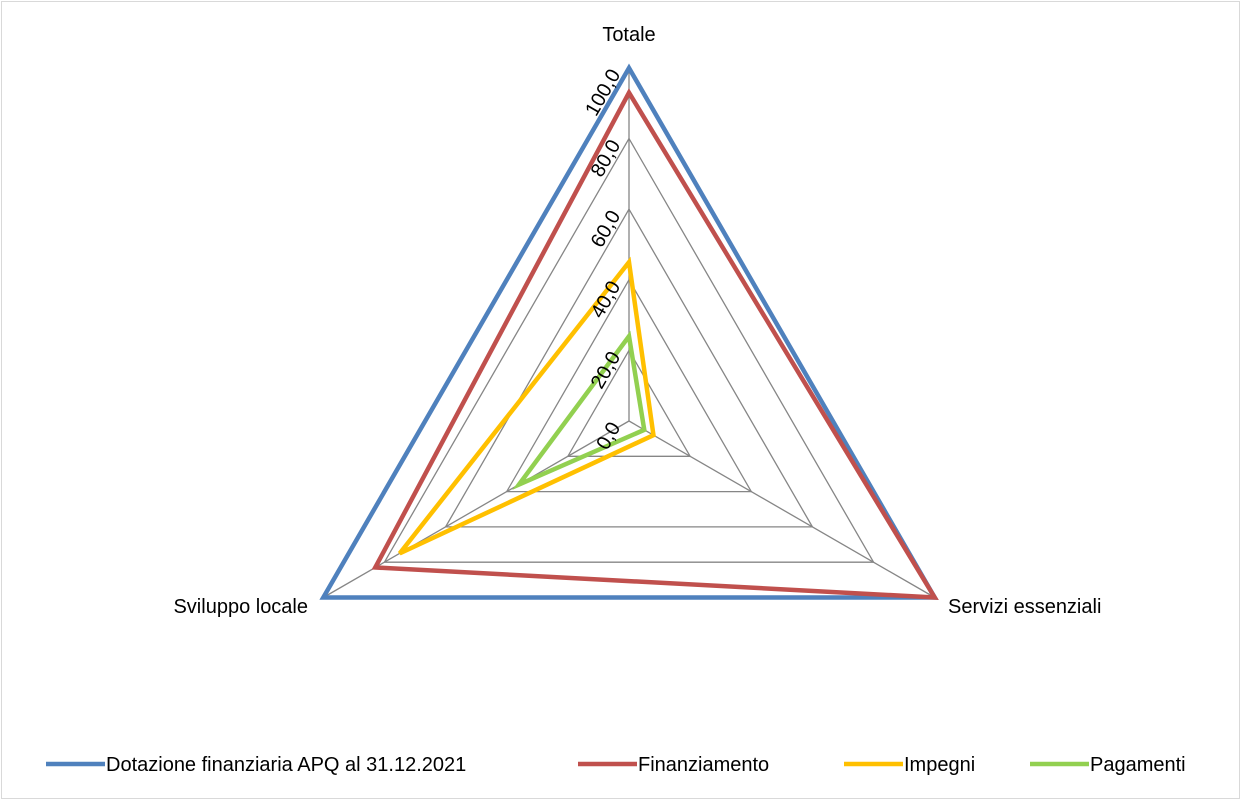 This screenshot has height=802, width=1243. Describe the element at coordinates (628, 35) in the screenshot. I see `axis-label-totale: Totale` at that location.